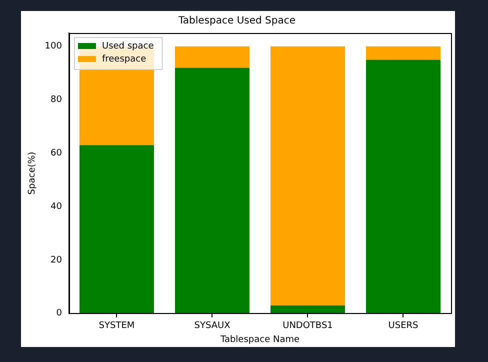 The width and height of the screenshot is (488, 362). I want to click on y-tick-label: 40, so click(56, 207).